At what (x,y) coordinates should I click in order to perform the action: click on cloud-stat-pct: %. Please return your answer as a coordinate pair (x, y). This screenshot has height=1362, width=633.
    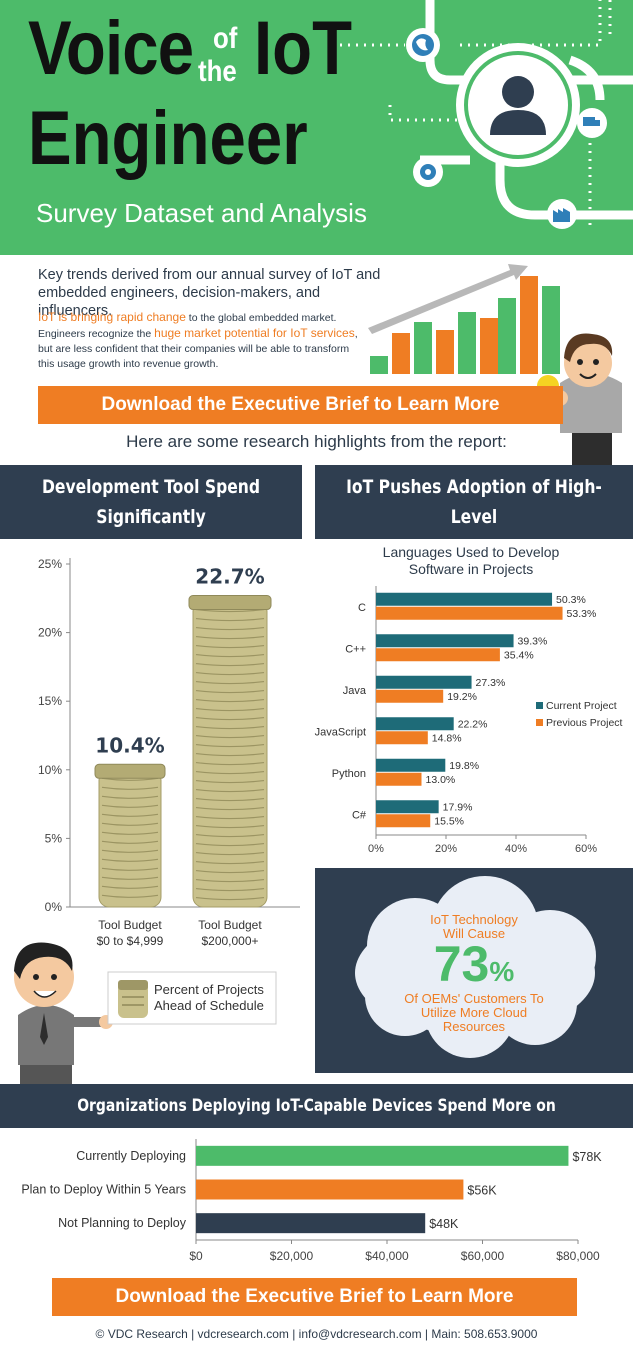
    Looking at the image, I should click on (502, 971).